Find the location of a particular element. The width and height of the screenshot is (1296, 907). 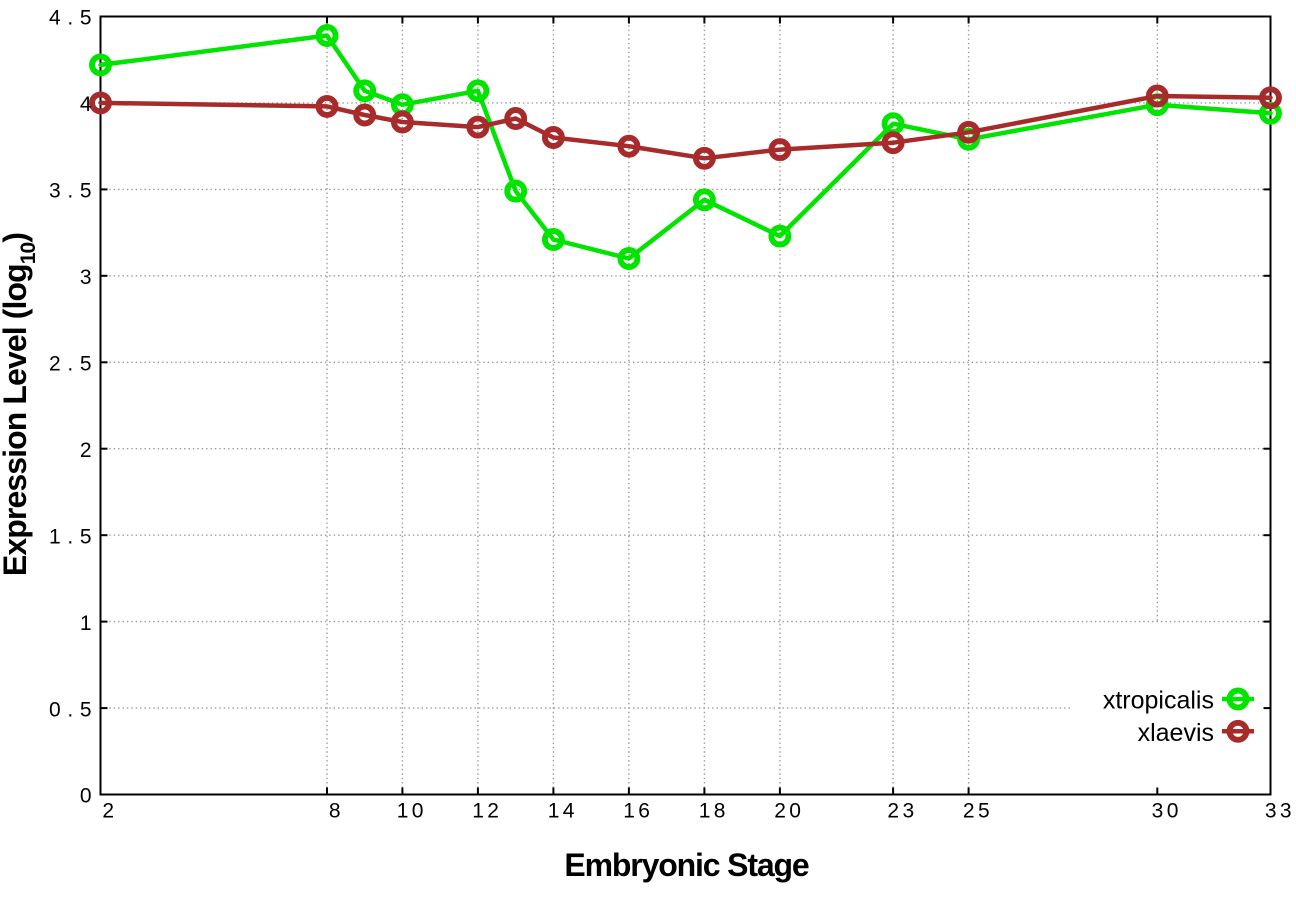

svg-text: 12 is located at coordinates (487, 811).